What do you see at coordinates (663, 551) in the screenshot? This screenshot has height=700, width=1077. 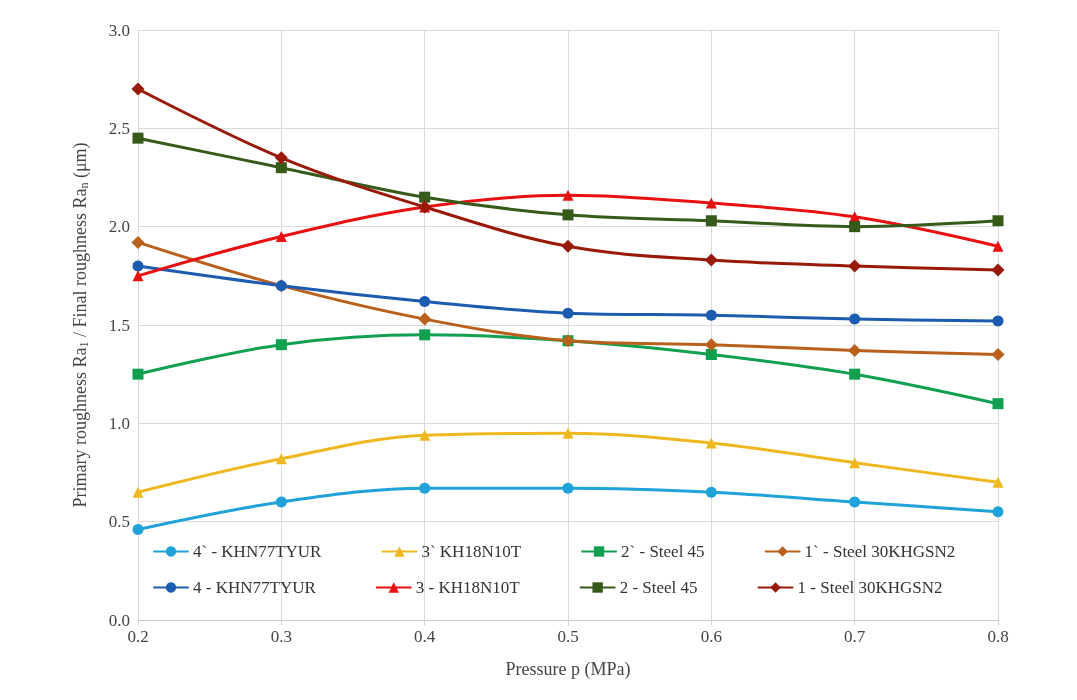 I see `legend-label: 2` - Steel 45` at bounding box center [663, 551].